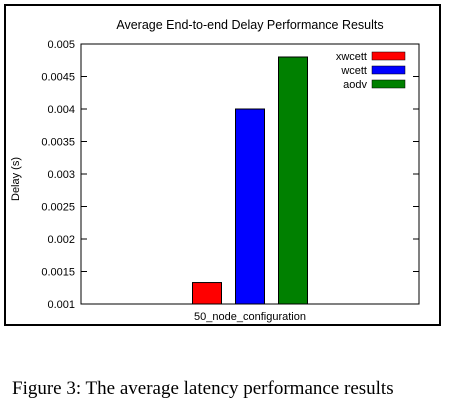 This screenshot has height=404, width=451. I want to click on legend-swatch-xwcett, so click(388, 56).